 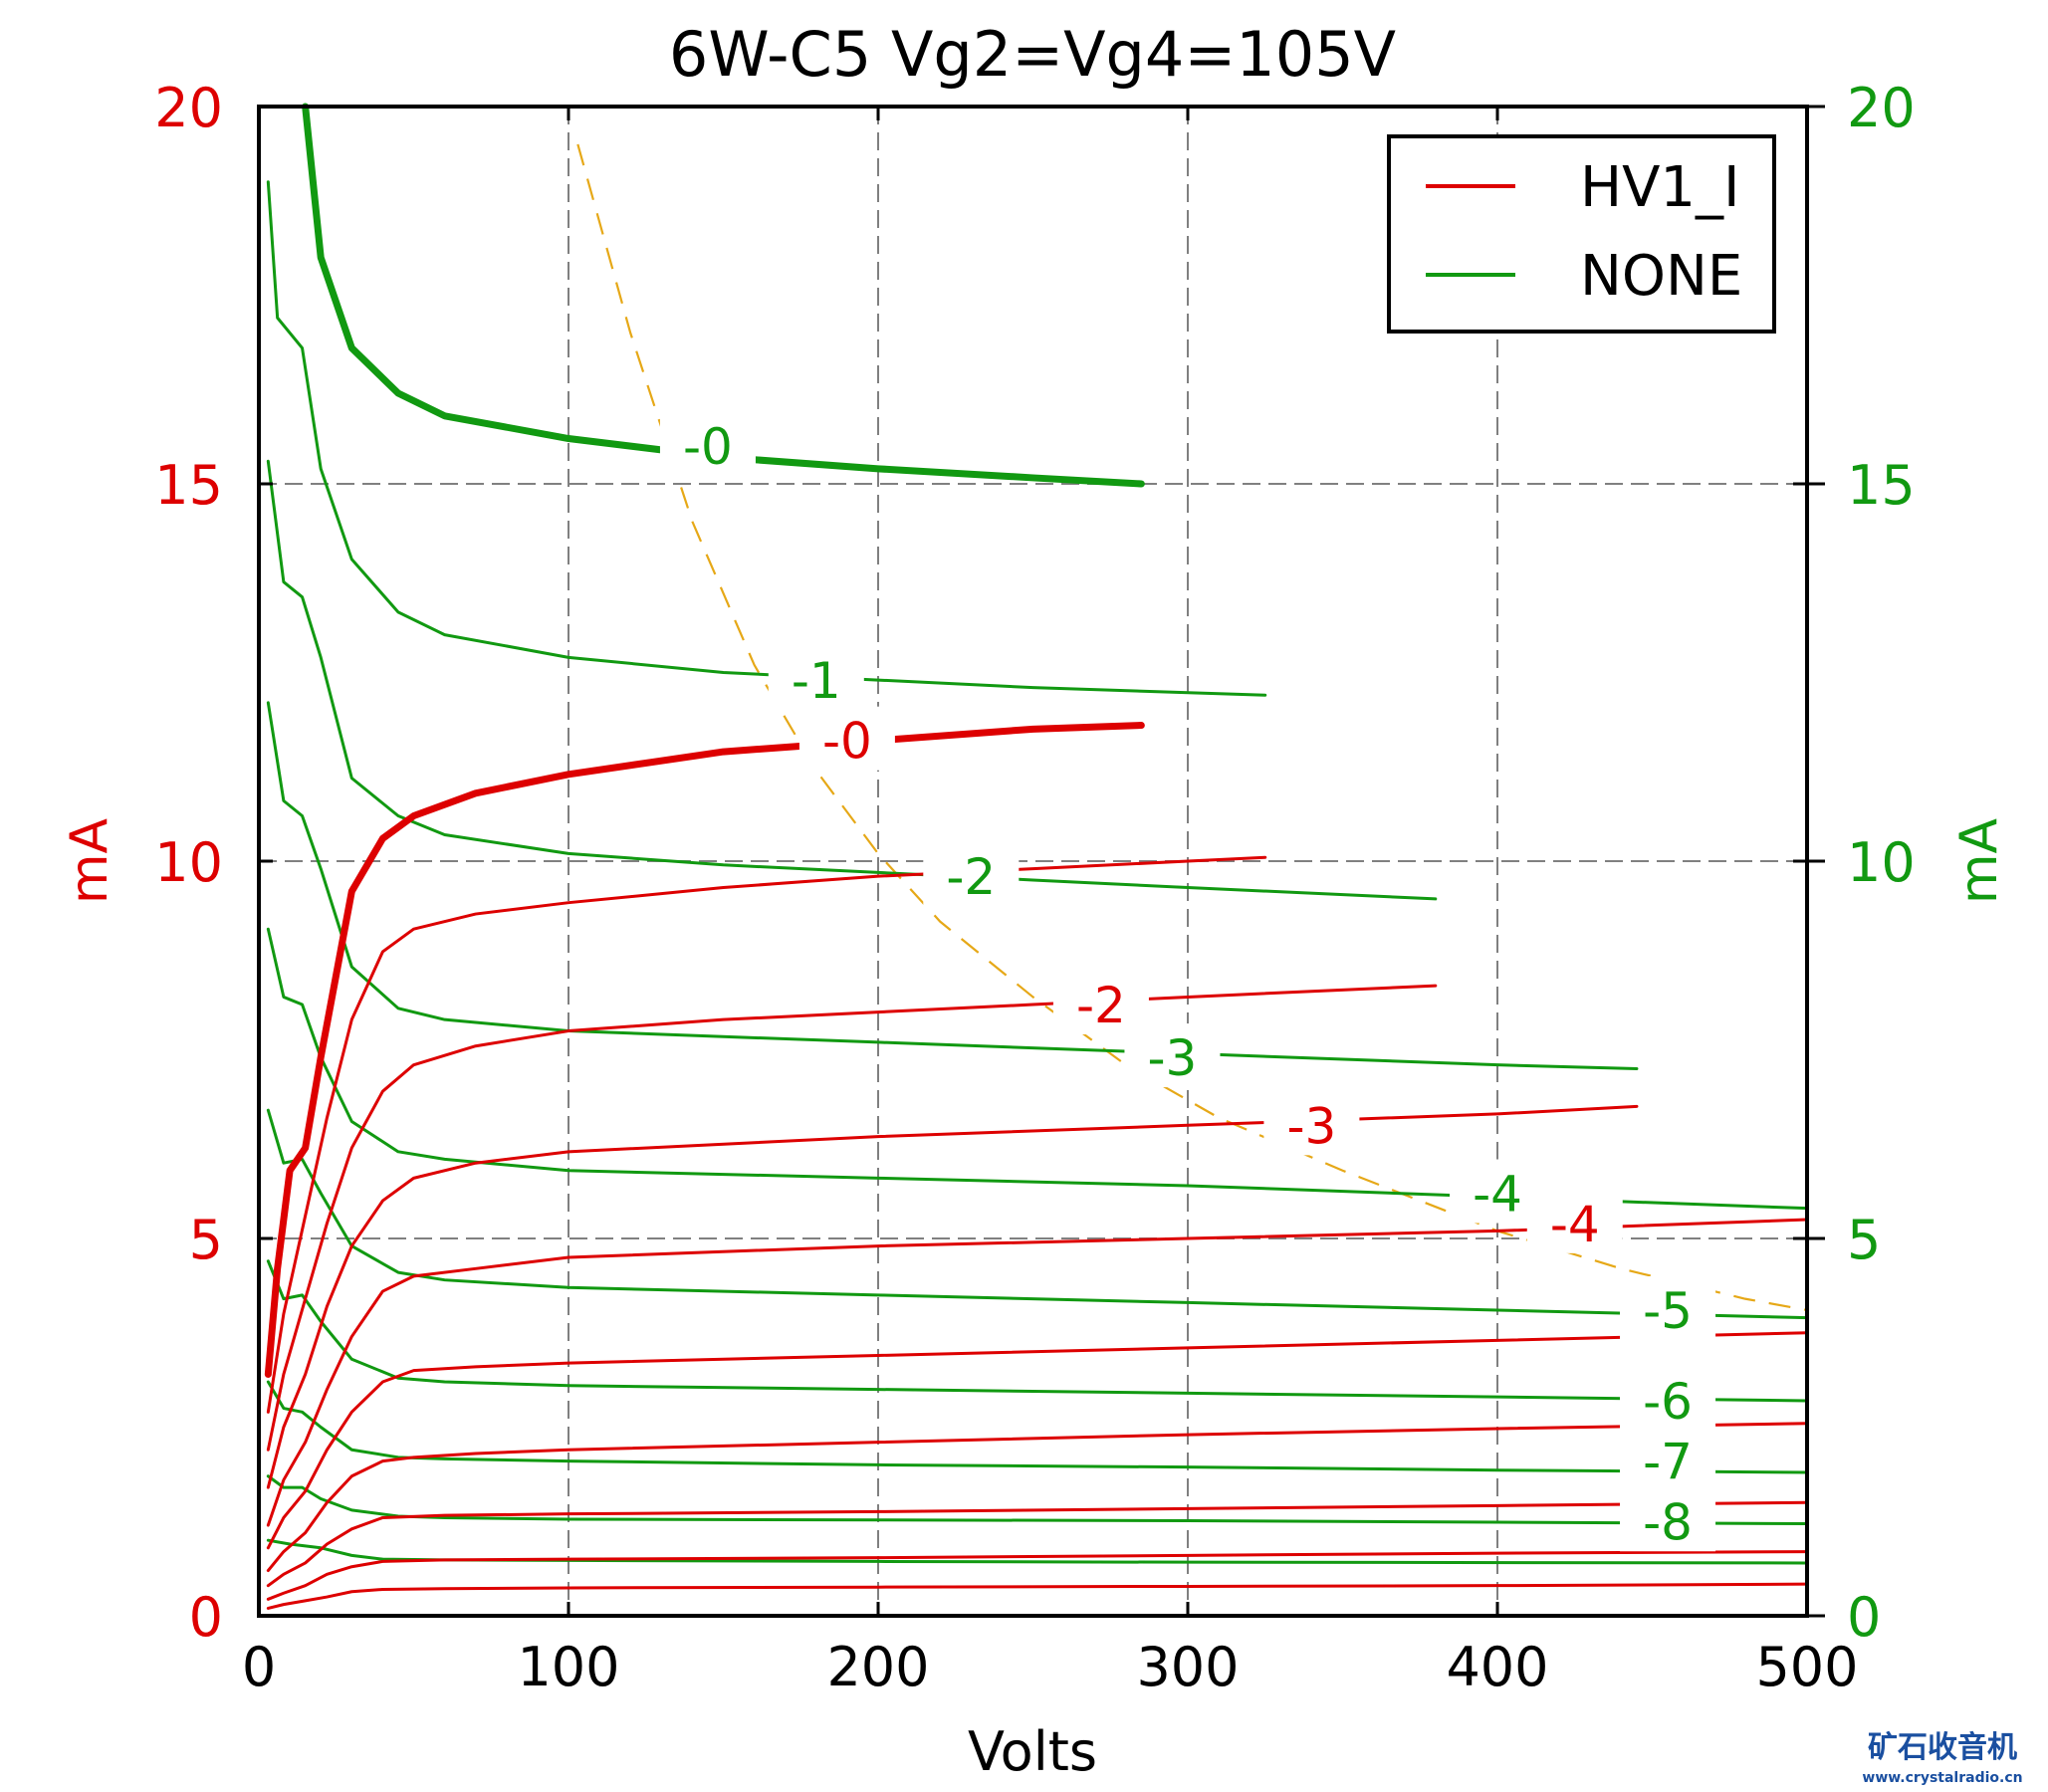 What do you see at coordinates (1942, 1778) in the screenshot?
I see `watermark-url: www.crystalradio.cn` at bounding box center [1942, 1778].